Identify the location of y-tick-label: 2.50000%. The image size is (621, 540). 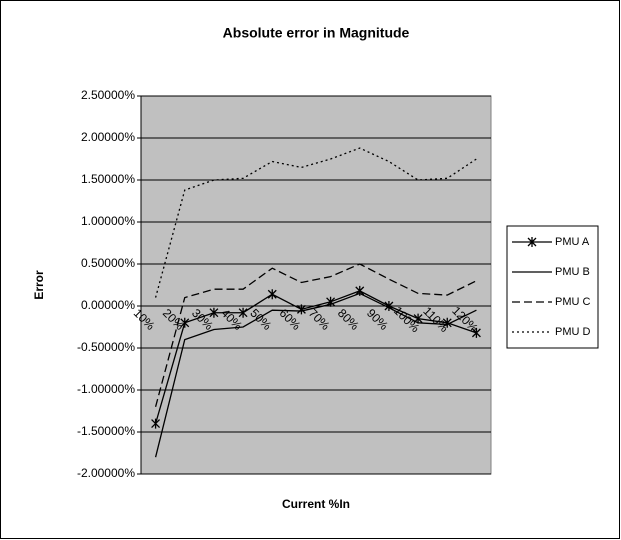
(108, 95).